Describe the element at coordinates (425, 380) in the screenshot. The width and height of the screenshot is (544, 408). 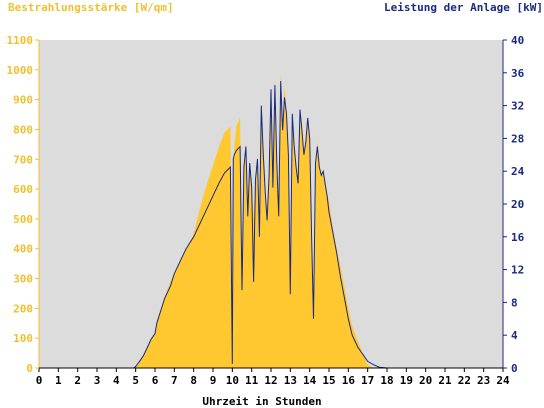
I see `x-tick-label: 20` at that location.